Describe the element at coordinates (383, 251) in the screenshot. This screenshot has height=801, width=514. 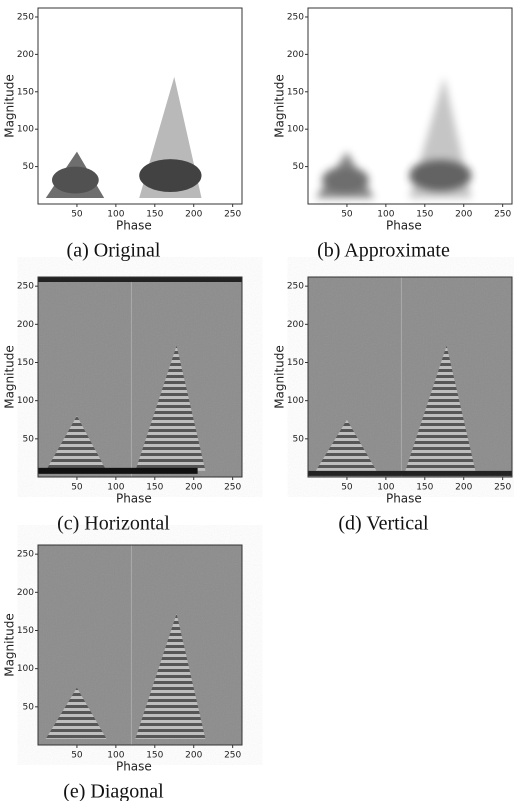
I see `caption: (b) Approximate` at that location.